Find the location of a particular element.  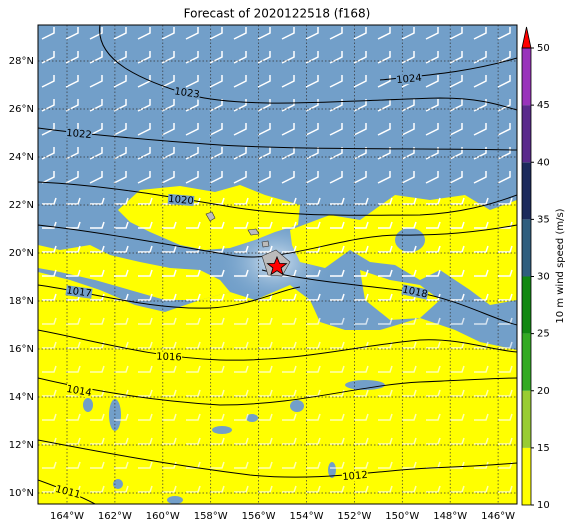

lon-label: 154°W is located at coordinates (307, 516).